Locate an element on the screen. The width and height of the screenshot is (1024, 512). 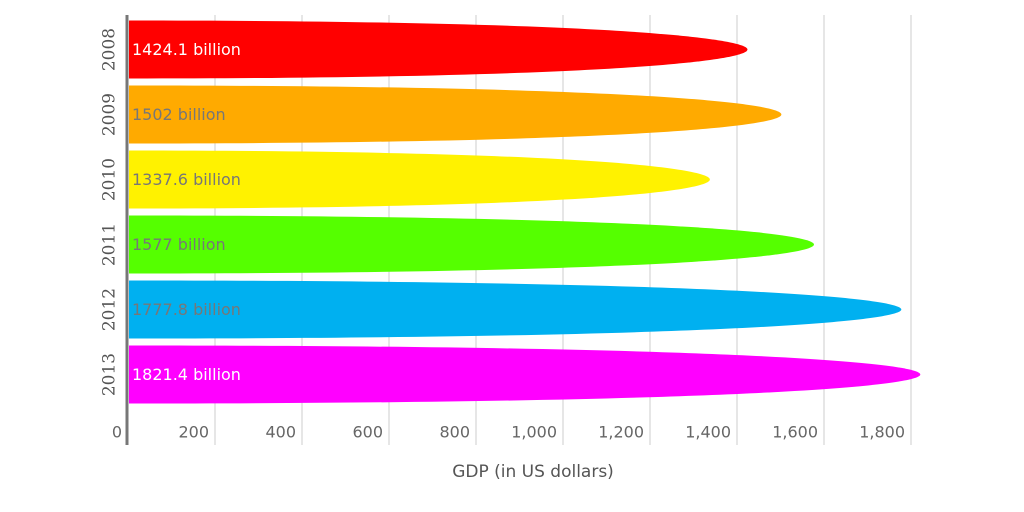
y-tick-label: 2008 is located at coordinates (110, 49).